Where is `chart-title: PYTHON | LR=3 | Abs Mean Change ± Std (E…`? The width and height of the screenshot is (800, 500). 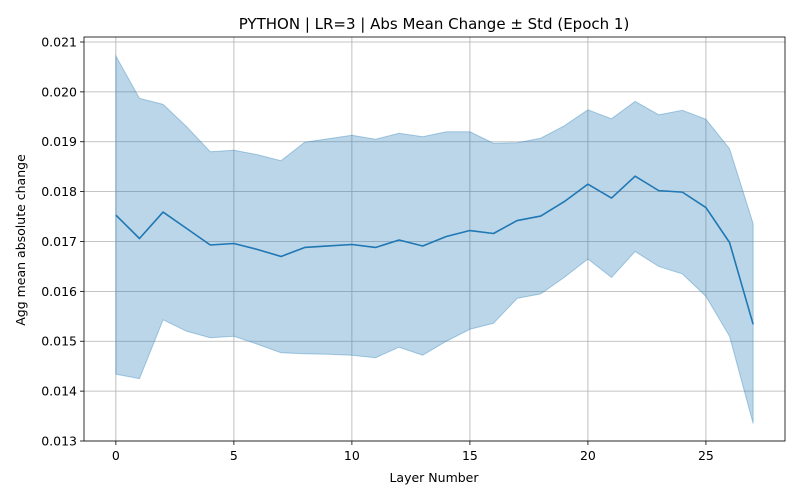
chart-title: PYTHON | LR=3 | Abs Mean Change ± Std (E… is located at coordinates (434, 24).